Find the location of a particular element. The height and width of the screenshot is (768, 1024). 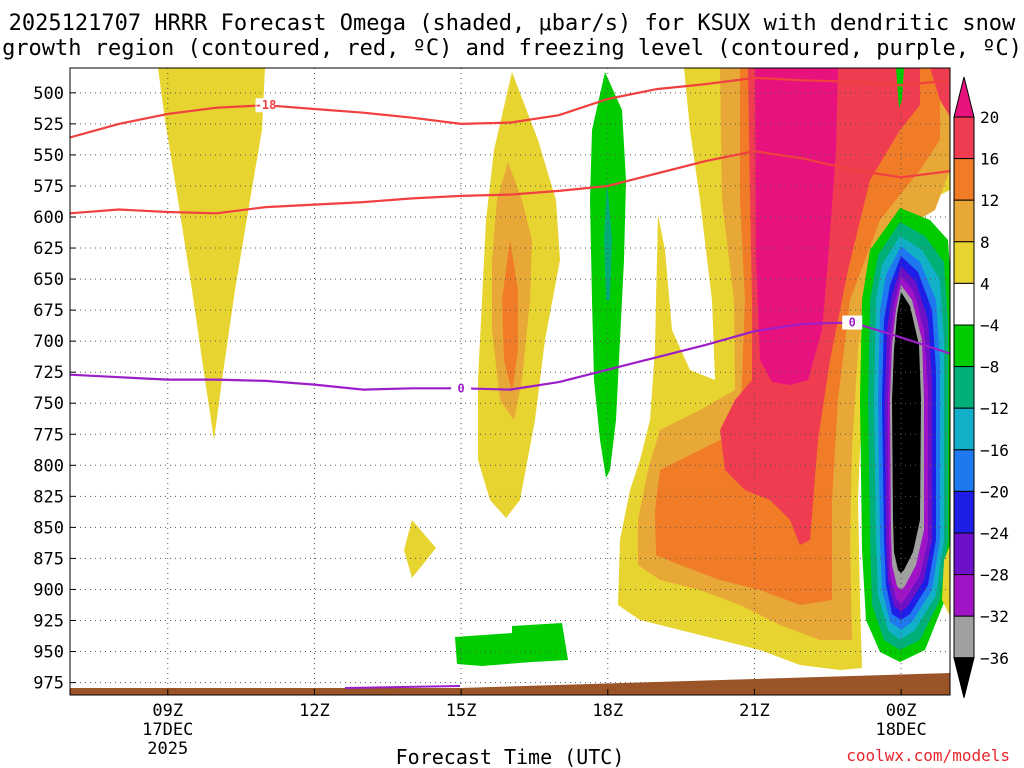

omega-region-yellow-edge is located at coordinates (946, 580).